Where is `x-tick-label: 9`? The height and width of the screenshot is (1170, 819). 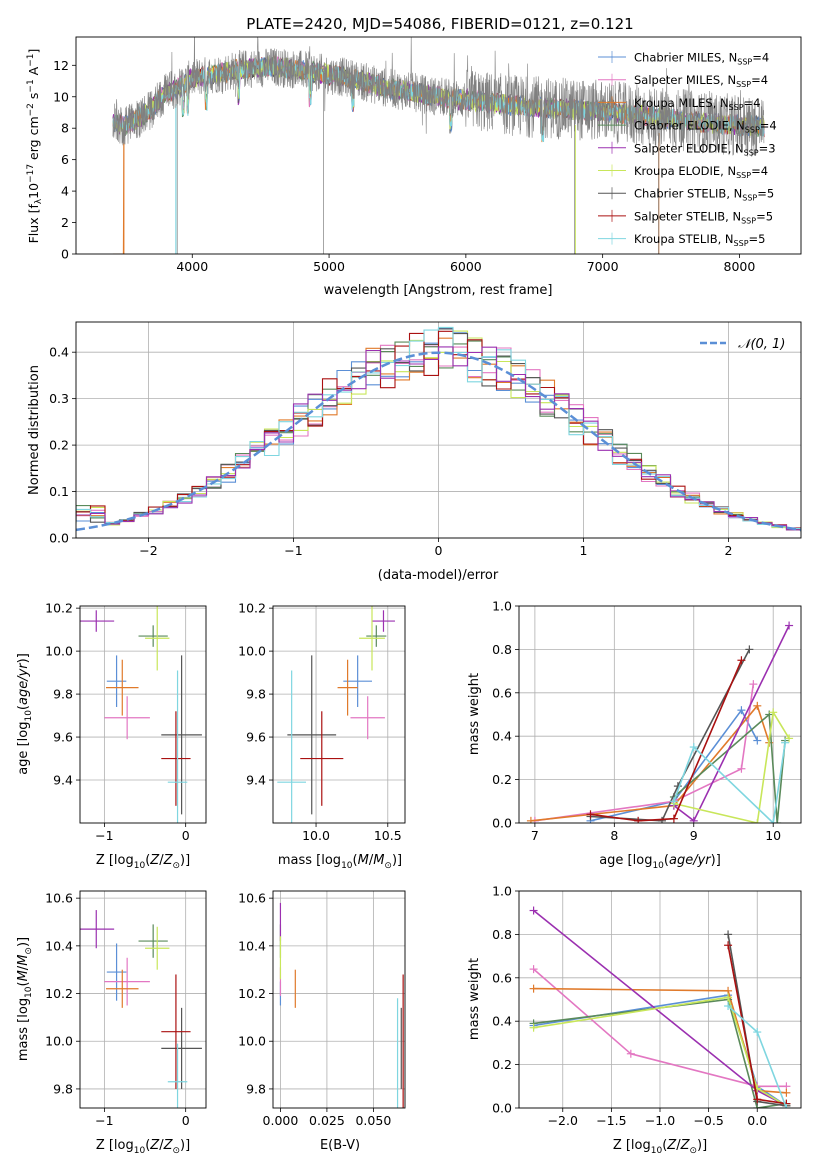
x-tick-label: 9 is located at coordinates (694, 835).